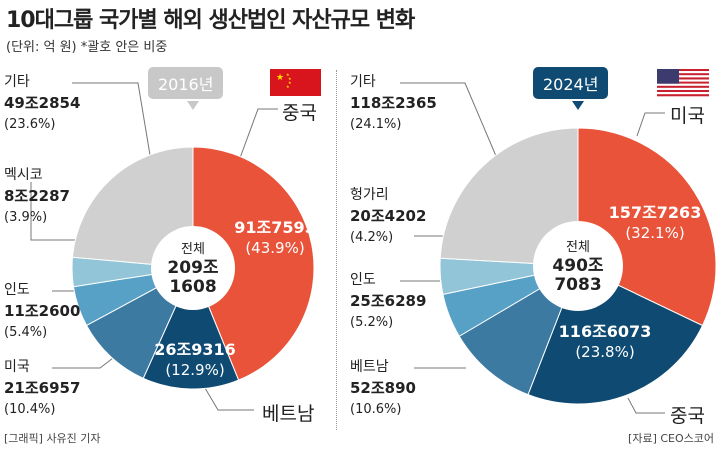 The image size is (720, 449). Describe the element at coordinates (299, 113) in the screenshot. I see `label-china-2016: 중국` at that location.